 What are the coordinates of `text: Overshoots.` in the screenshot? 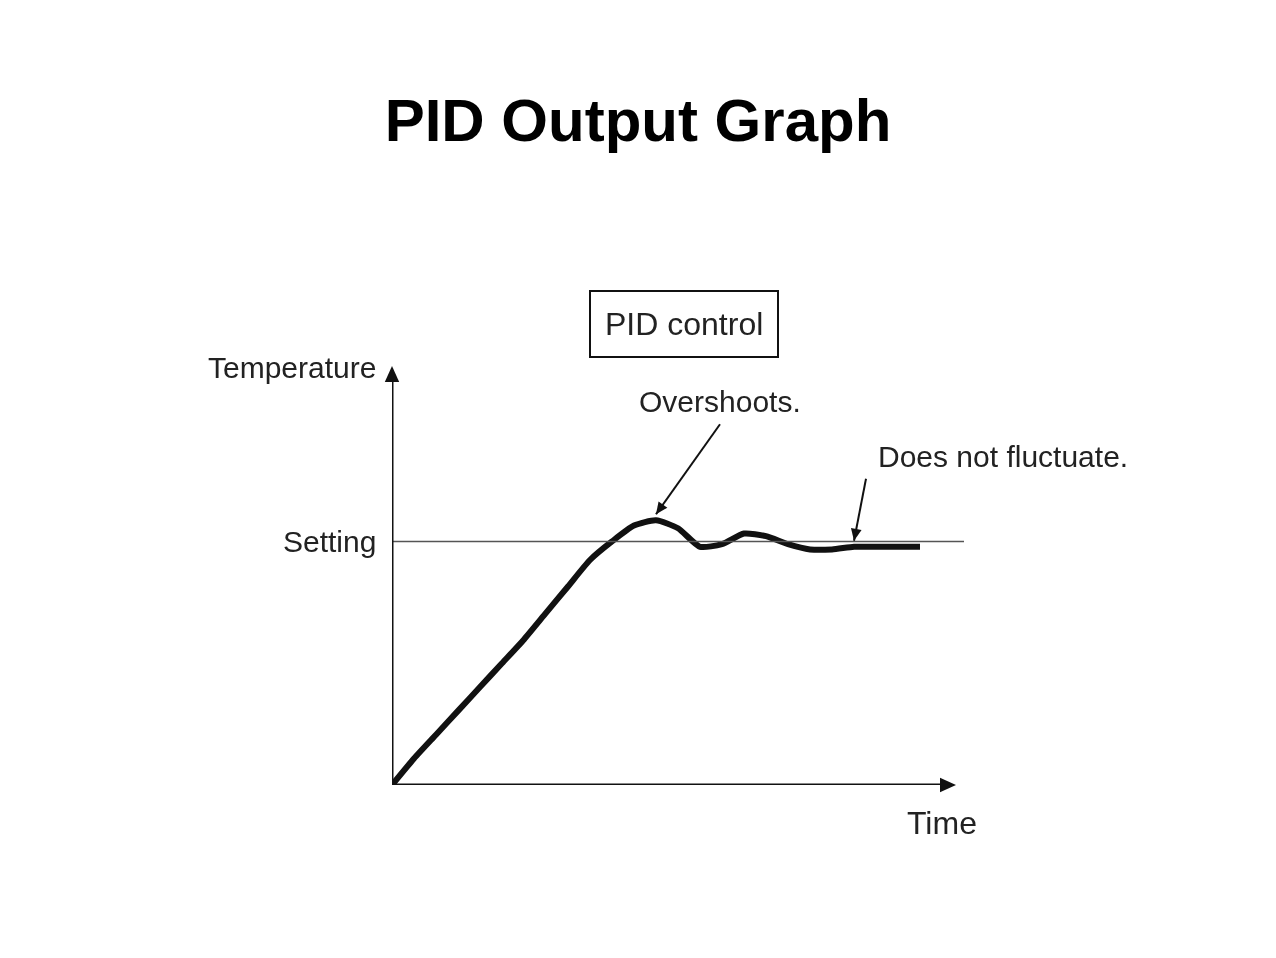 It's located at (720, 401).